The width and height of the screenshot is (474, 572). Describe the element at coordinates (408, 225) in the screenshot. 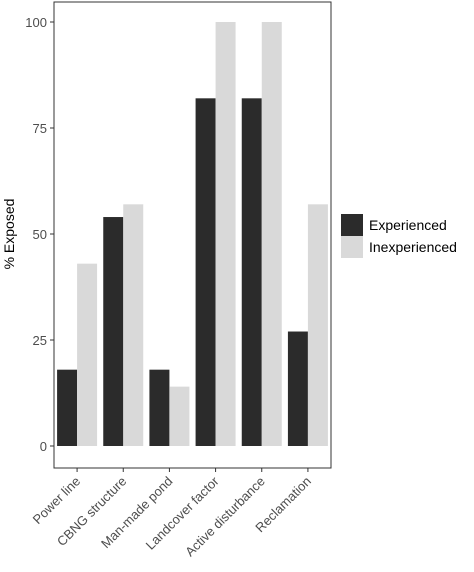

I see `legend-label-experienced: Experienced` at that location.